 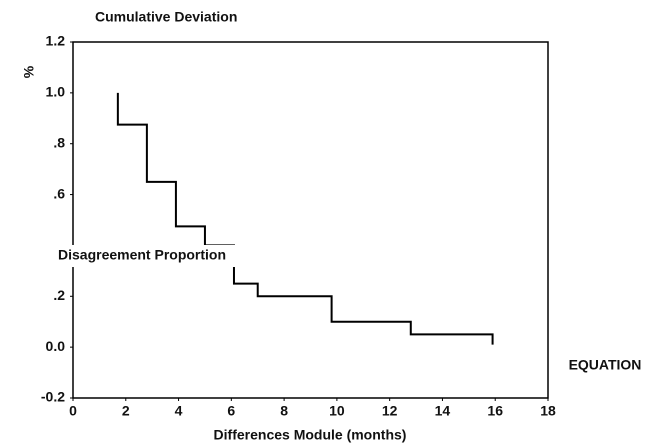 I want to click on y-axis-label: %, so click(x=29, y=71).